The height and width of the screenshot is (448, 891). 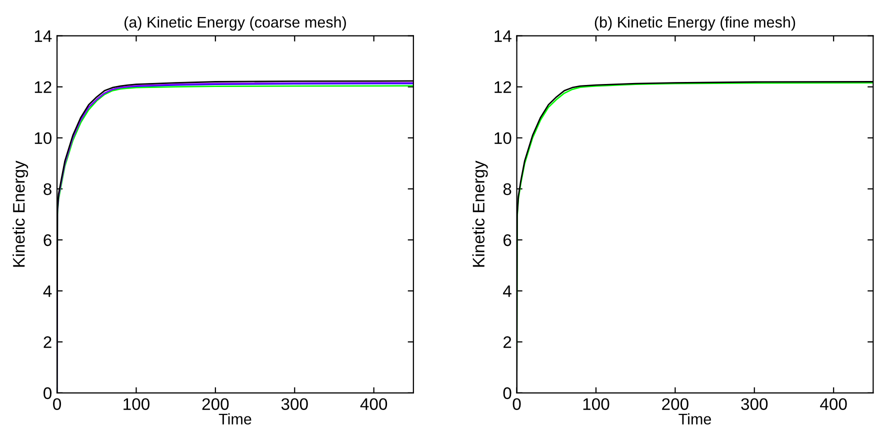 I want to click on chart-title: (b) Kinetic Energy (fine mesh), so click(x=695, y=23).